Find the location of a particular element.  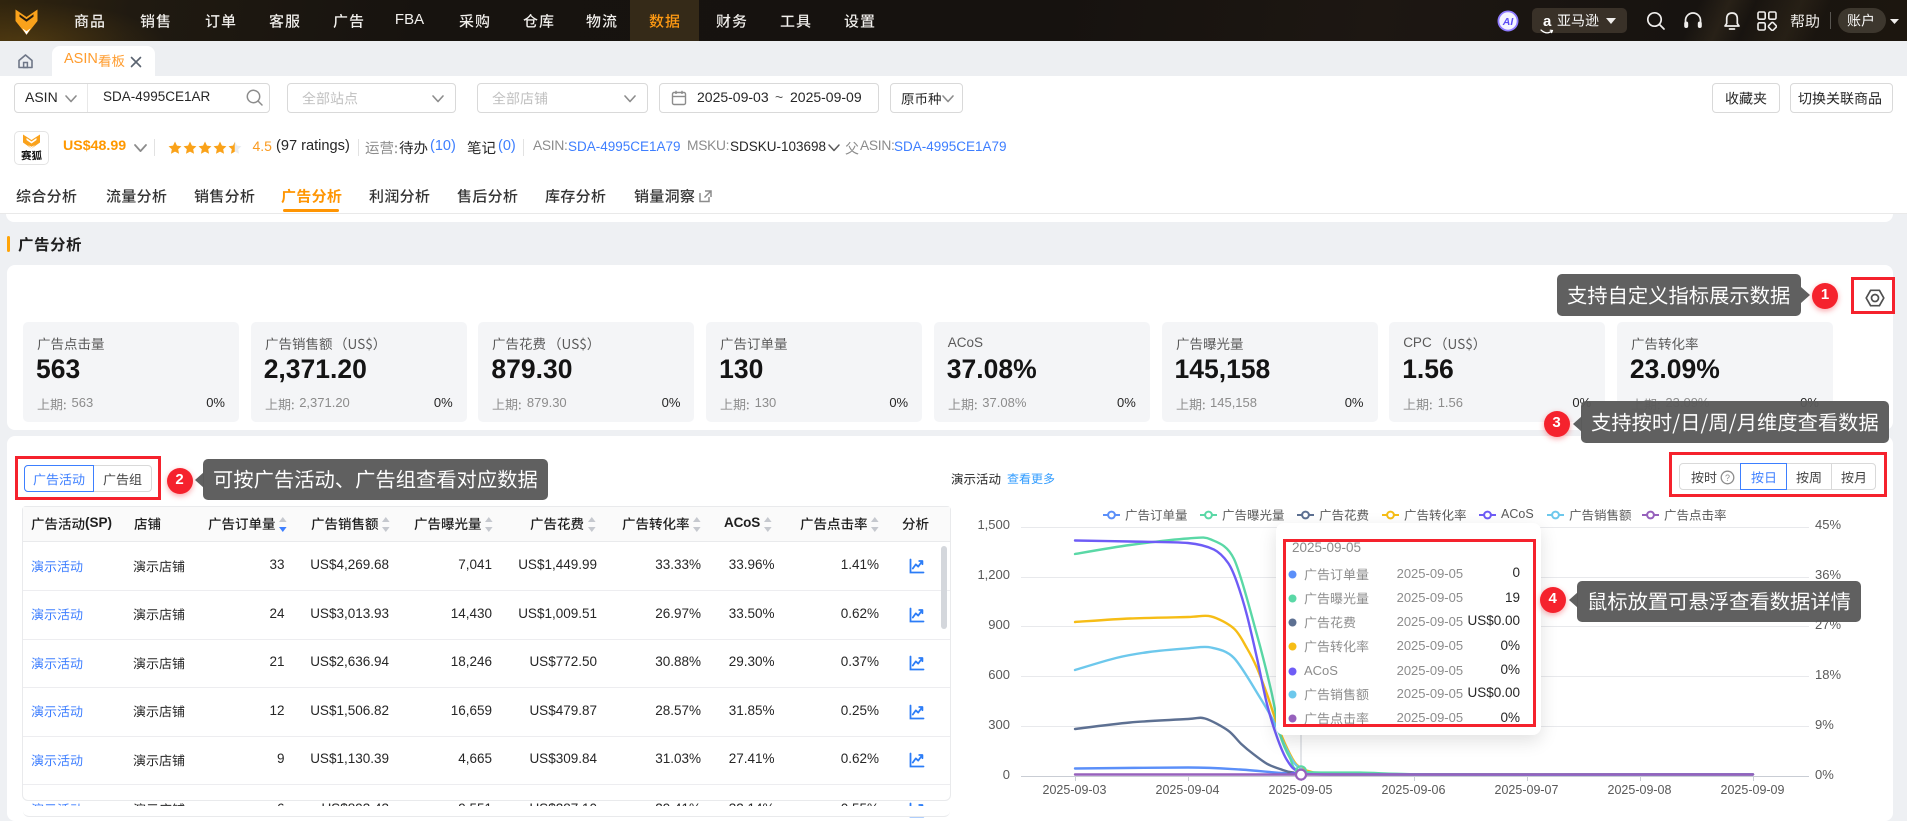

svg-text: a is located at coordinates (1547, 21).